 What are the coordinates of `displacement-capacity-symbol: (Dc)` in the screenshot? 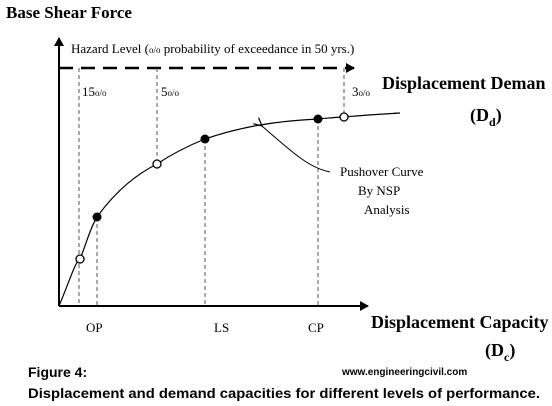 It's located at (500, 352).